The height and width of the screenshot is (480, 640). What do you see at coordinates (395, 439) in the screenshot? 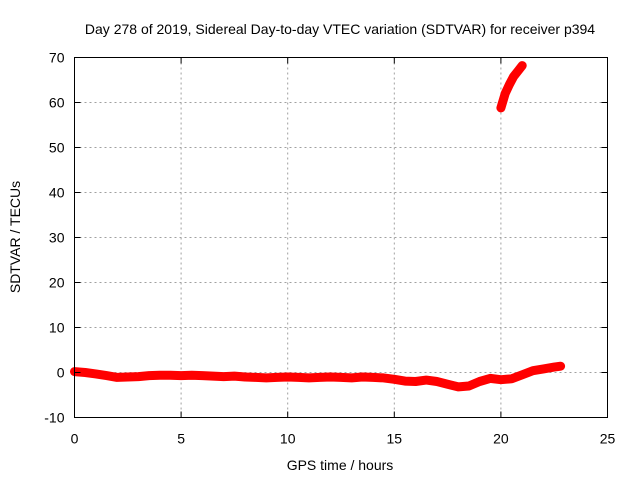
I see `x-tick-label: 15` at bounding box center [395, 439].